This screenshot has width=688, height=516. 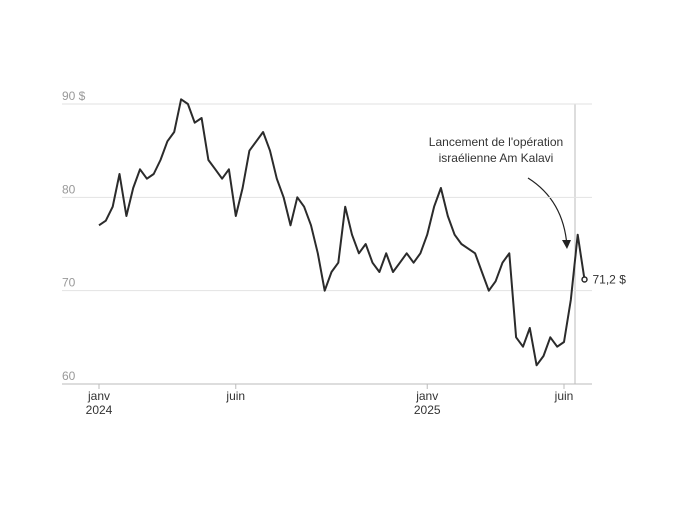 I want to click on y-tick-label: 70, so click(x=69, y=283).